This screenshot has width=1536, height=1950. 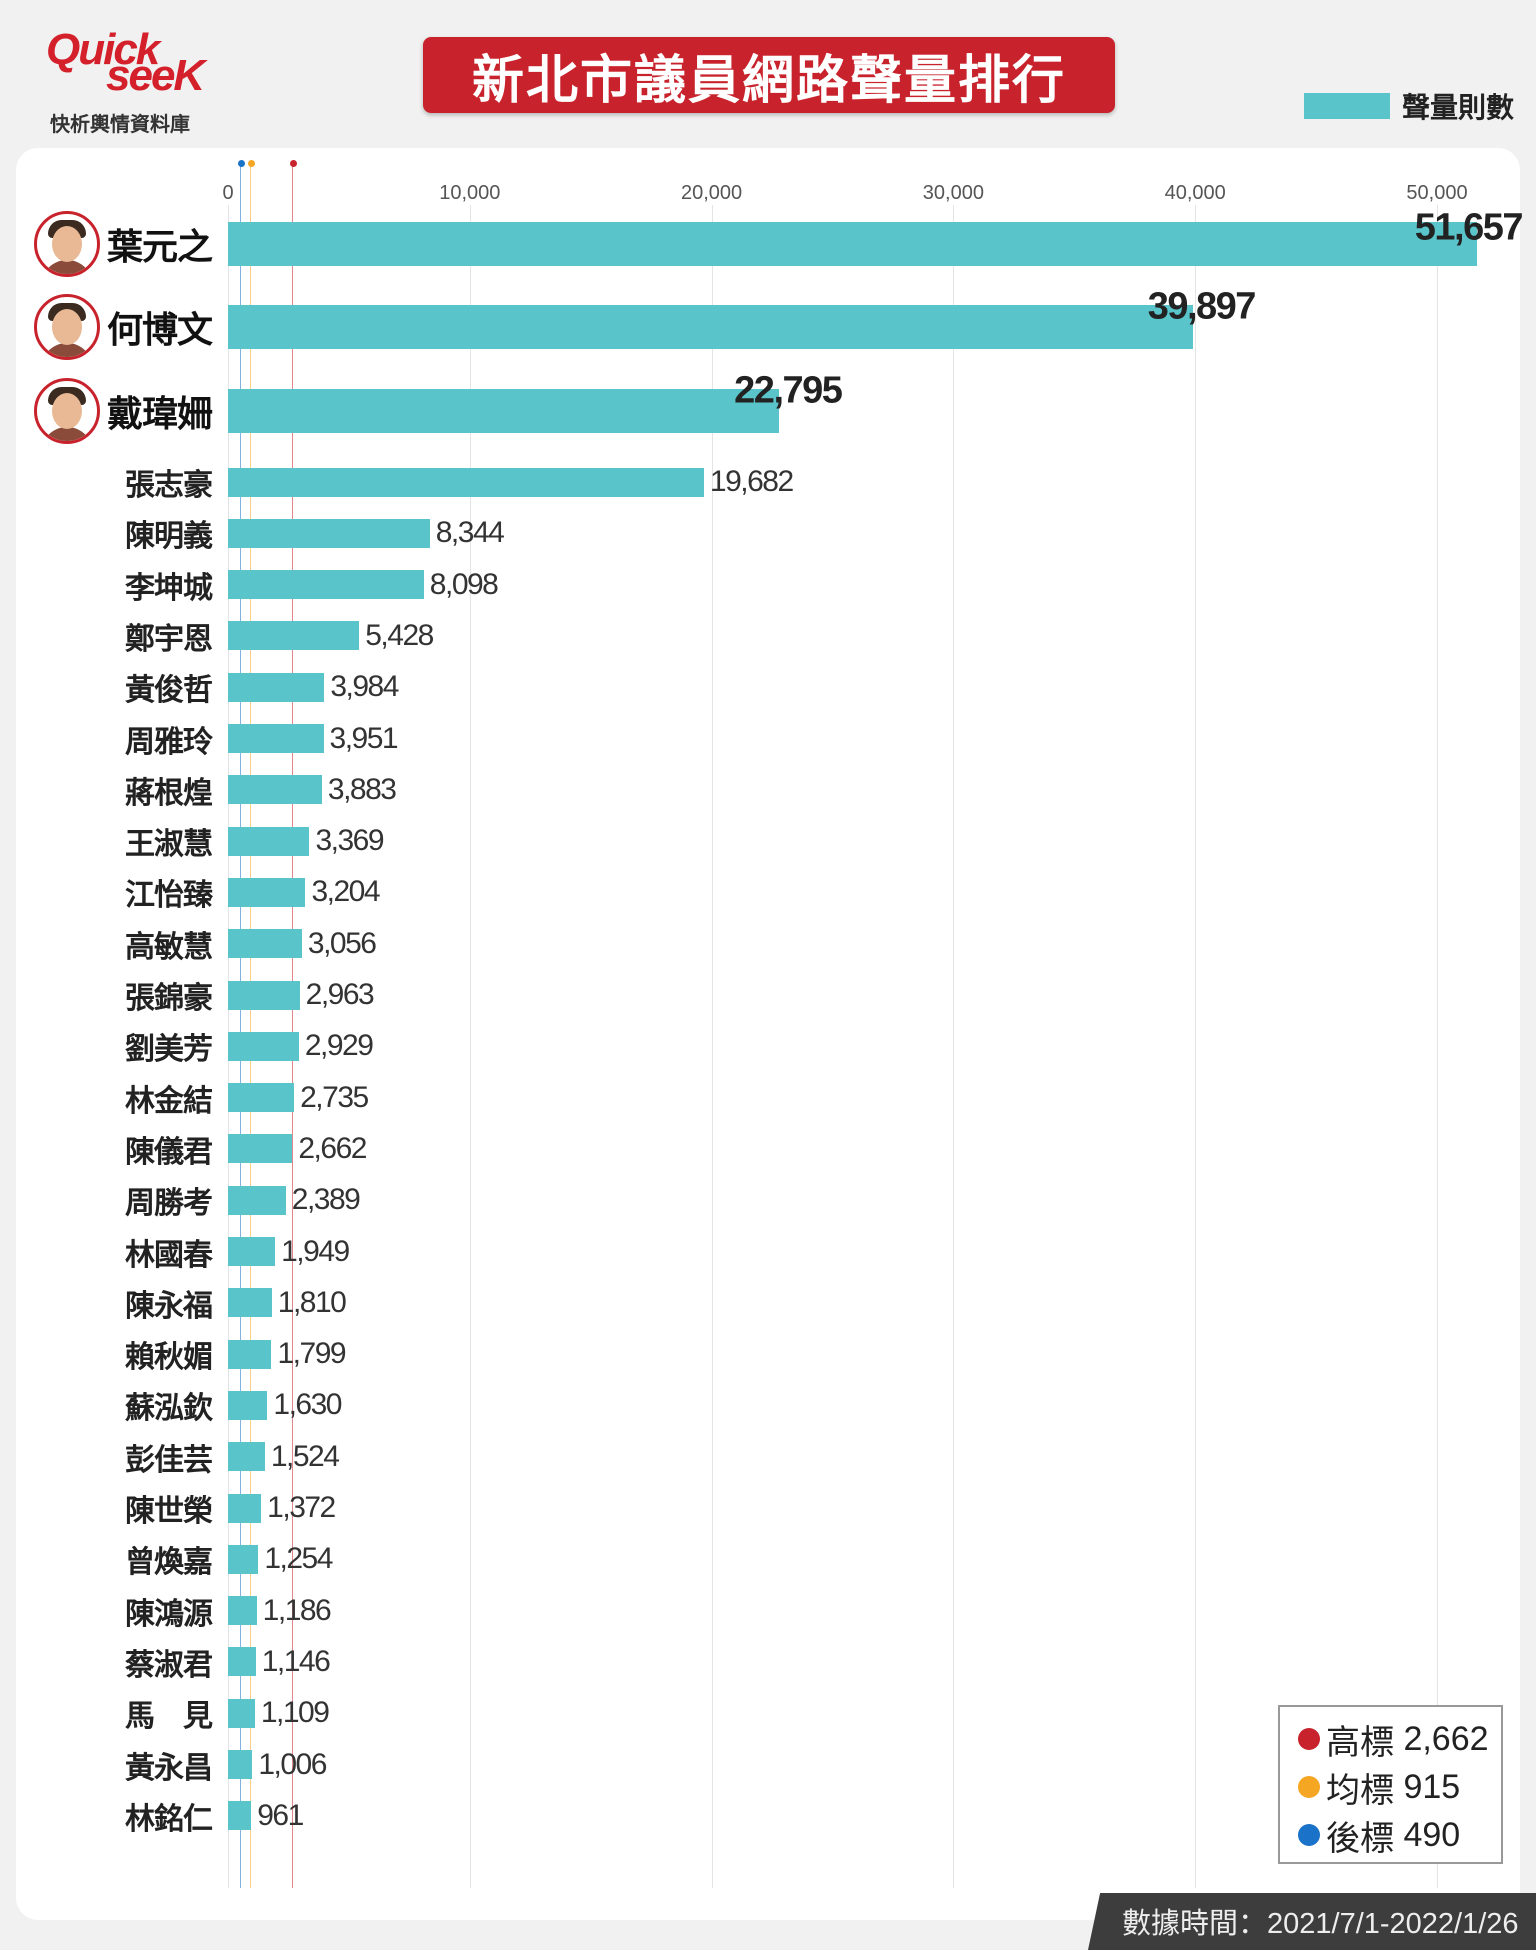 What do you see at coordinates (169, 1255) in the screenshot?
I see `category-label: 林國春` at bounding box center [169, 1255].